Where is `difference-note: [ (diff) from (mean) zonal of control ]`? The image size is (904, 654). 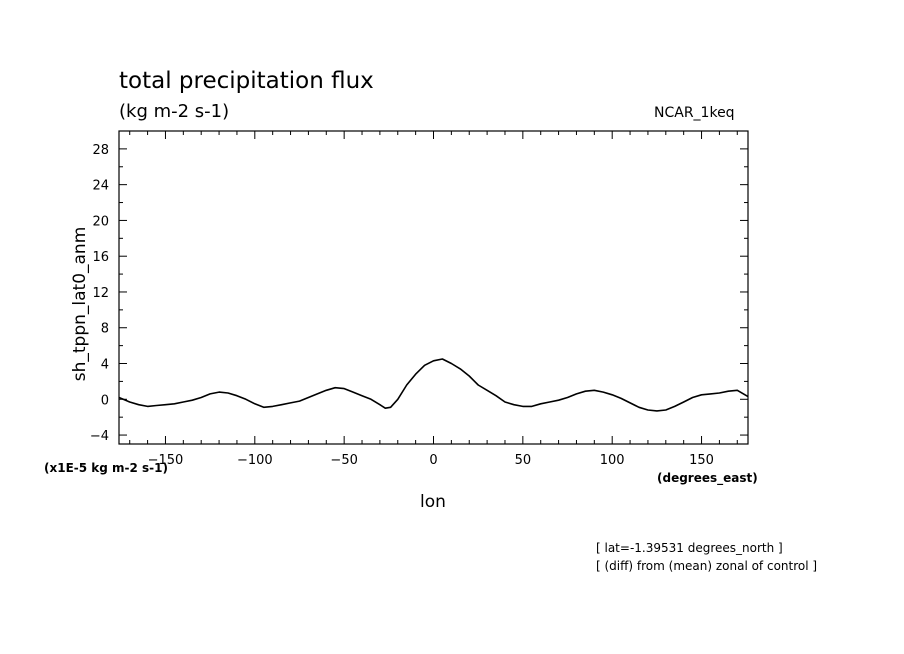
difference-note: [ (diff) from (mean) zonal of control ] is located at coordinates (707, 566).